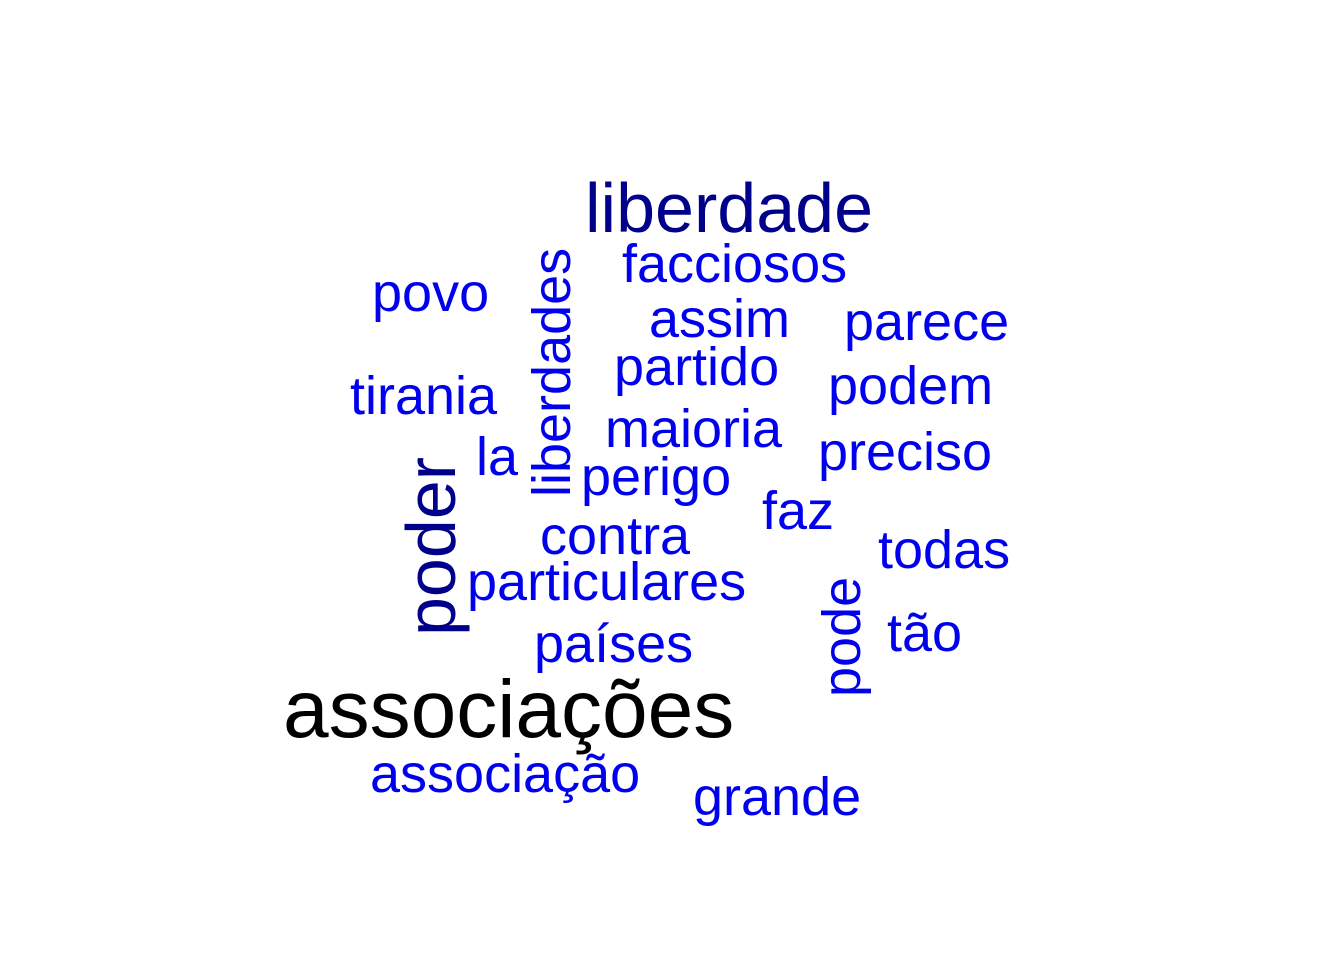 The height and width of the screenshot is (960, 1344). I want to click on word-liberdade: liberdade, so click(729, 208).